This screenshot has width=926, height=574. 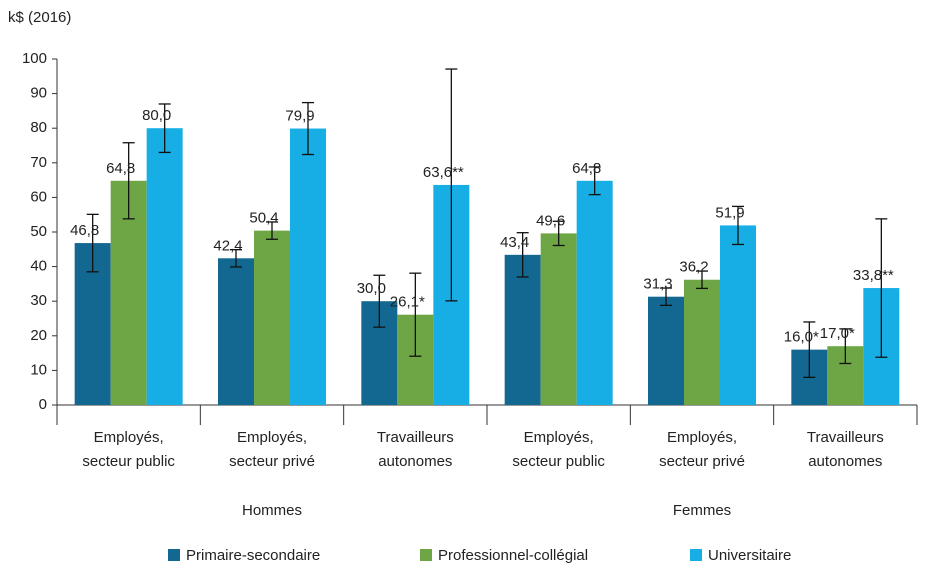 What do you see at coordinates (38, 266) in the screenshot?
I see `y-tick-label: 40` at bounding box center [38, 266].